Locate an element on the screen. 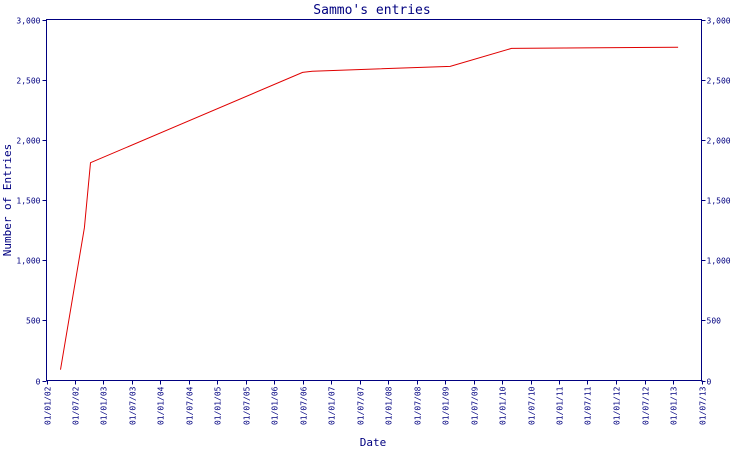 This screenshot has height=450, width=750. x-tick-label: 01/07/06 is located at coordinates (304, 405).